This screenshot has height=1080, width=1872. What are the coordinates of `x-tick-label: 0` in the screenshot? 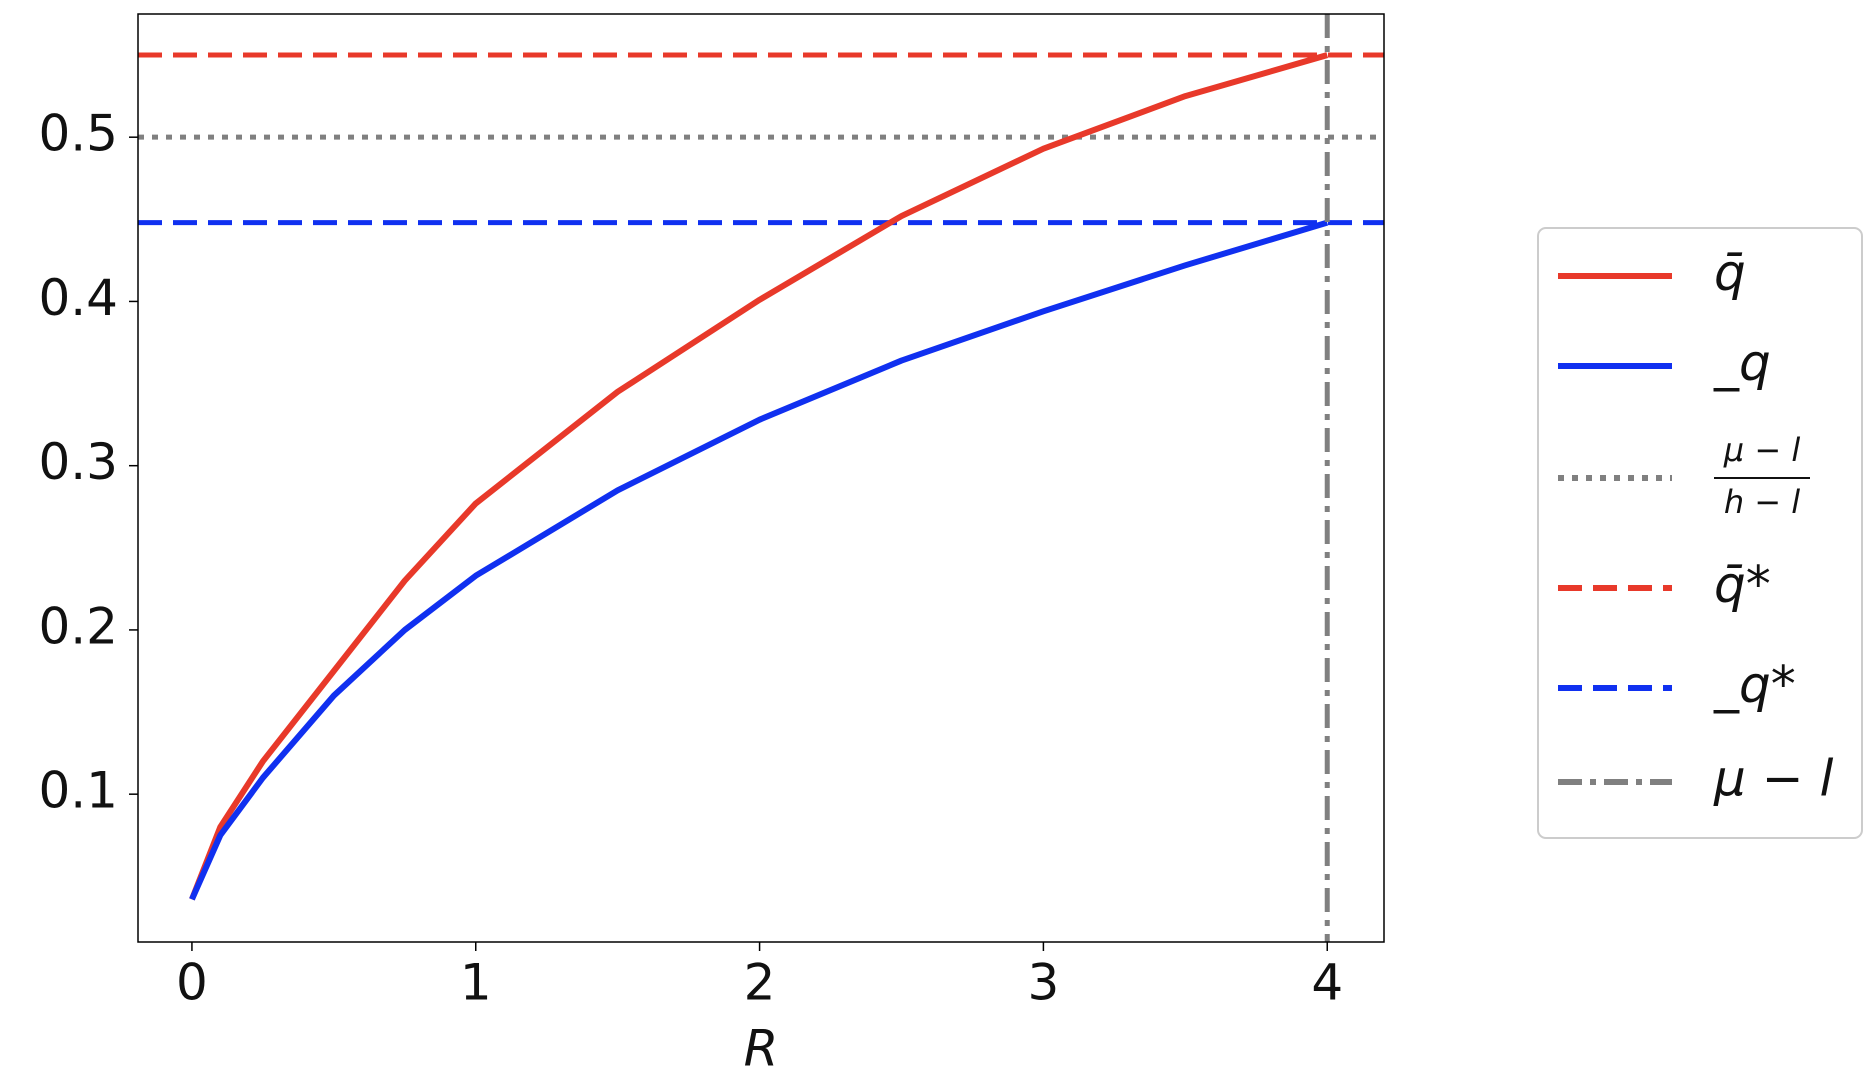 It's located at (192, 983).